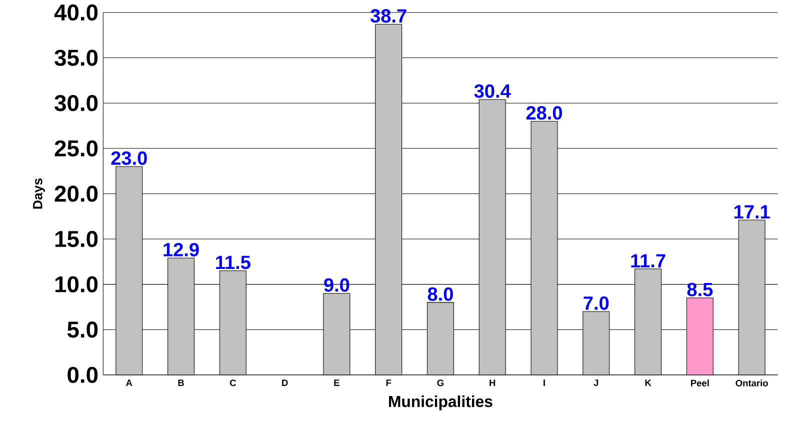  Describe the element at coordinates (544, 113) in the screenshot. I see `data-label: 28.0` at that location.